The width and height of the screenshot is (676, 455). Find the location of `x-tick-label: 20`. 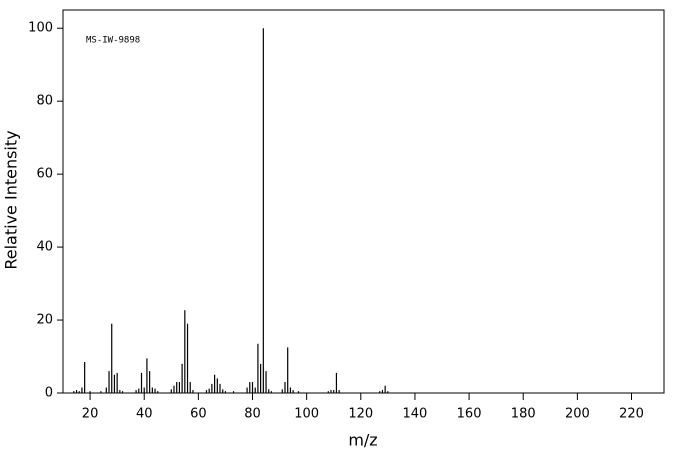

x-tick-label: 20 is located at coordinates (90, 414).